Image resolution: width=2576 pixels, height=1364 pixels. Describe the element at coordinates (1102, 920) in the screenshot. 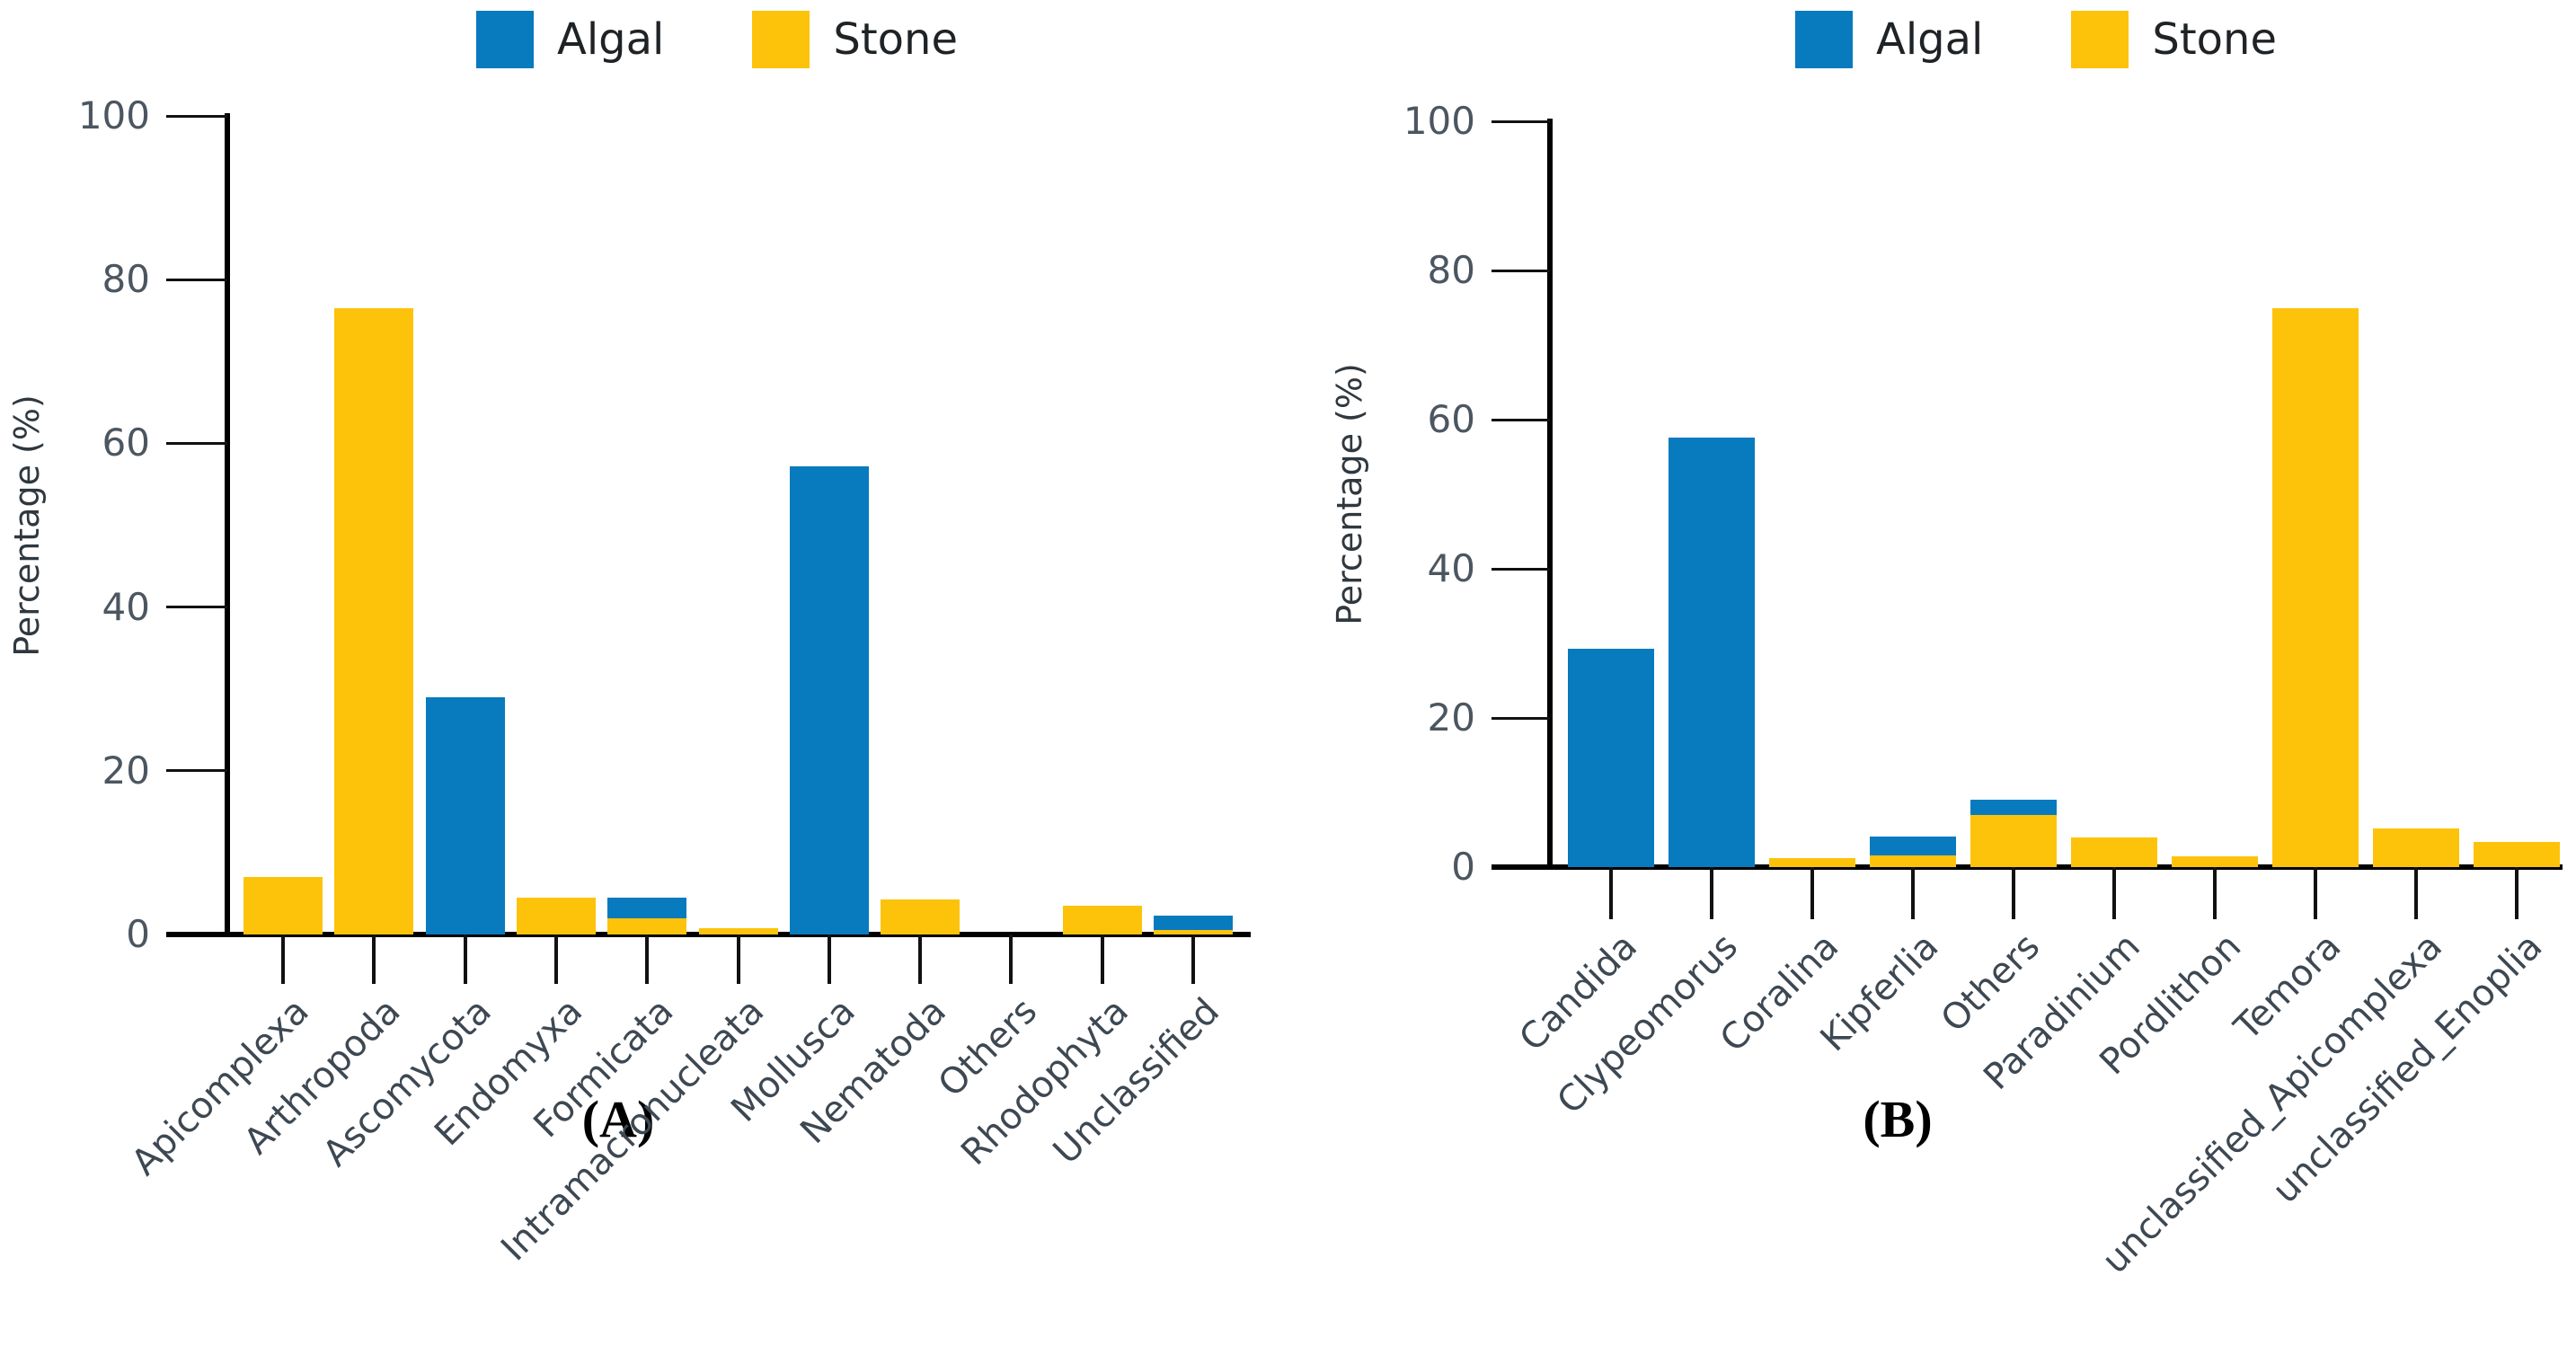

I see `bar-stone-rhodophyta` at that location.